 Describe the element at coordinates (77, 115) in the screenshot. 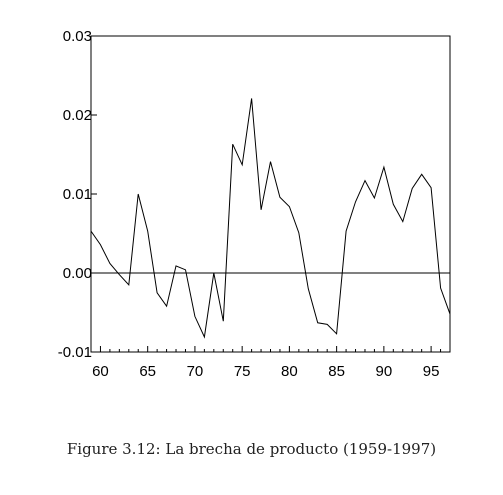

I see `y-tick-label: 0.02` at that location.